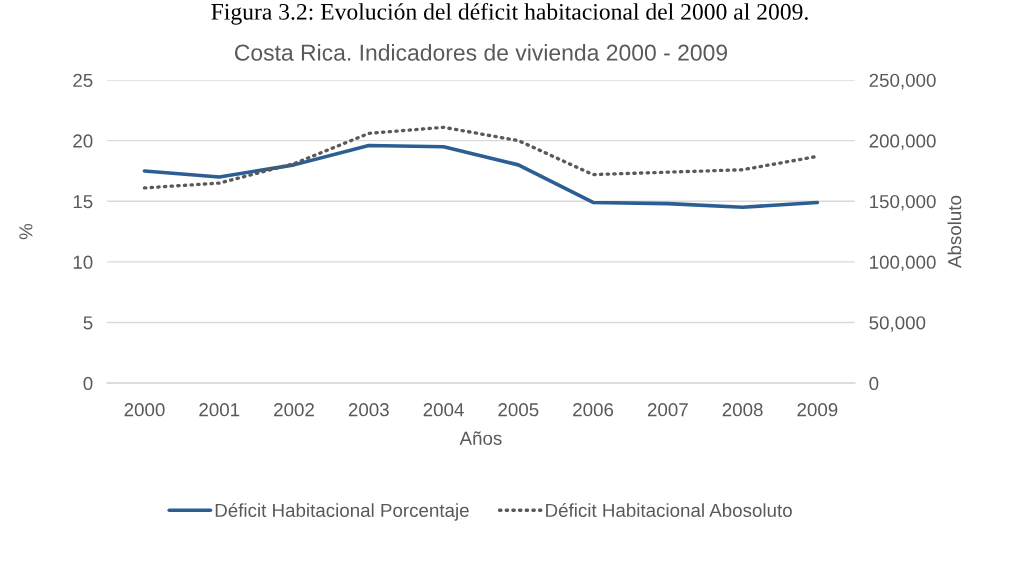  I want to click on x-tick-label: 2001, so click(219, 410).